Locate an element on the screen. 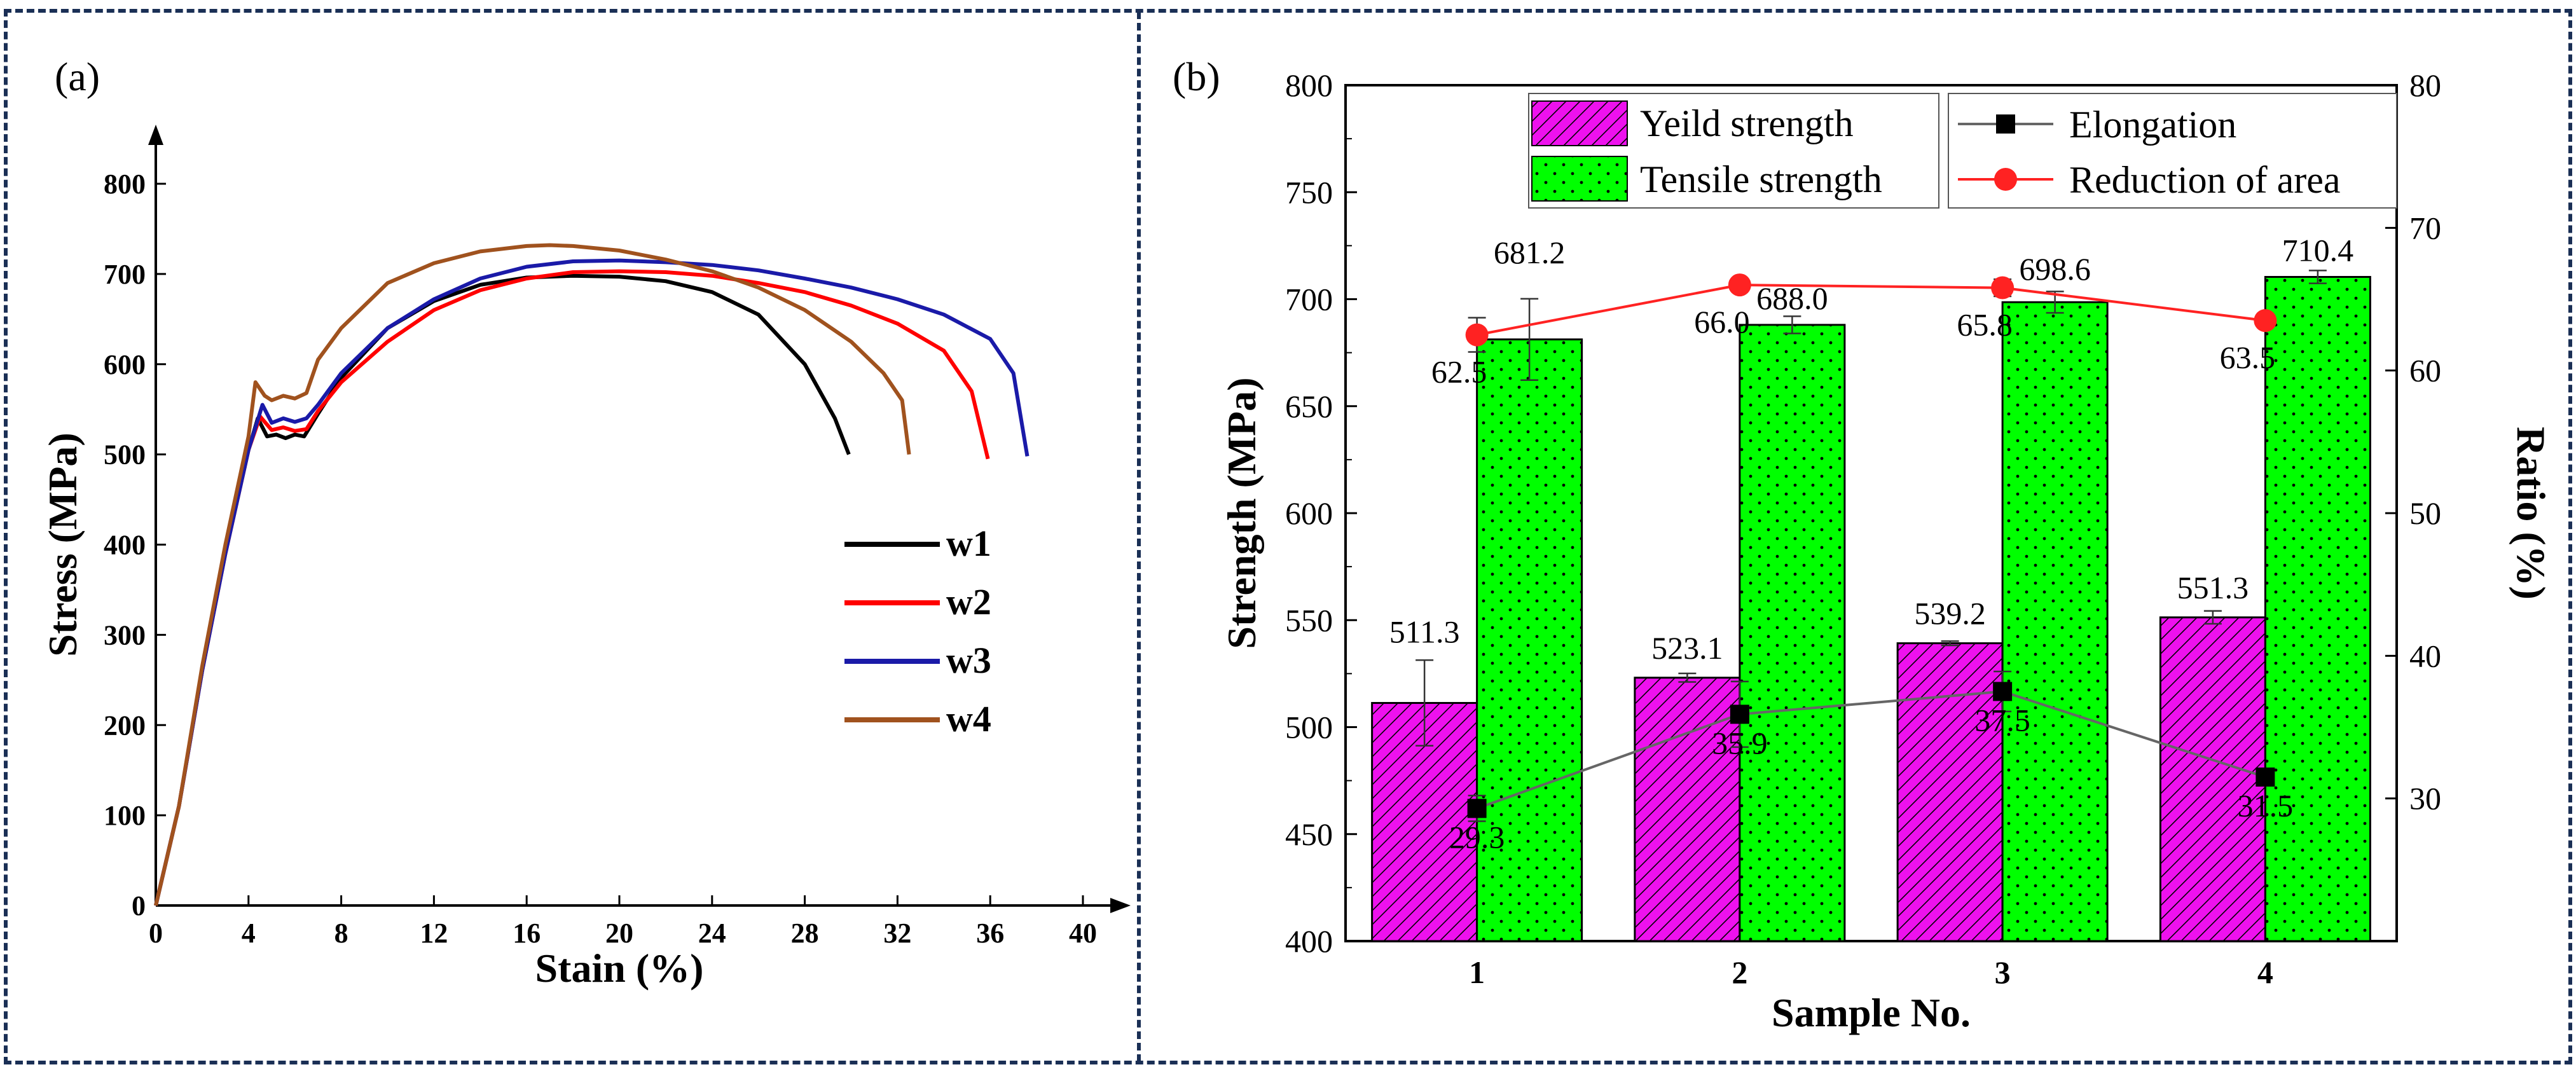 The height and width of the screenshot is (1074, 2576). x-axis-title: Stain (%) is located at coordinates (619, 968).